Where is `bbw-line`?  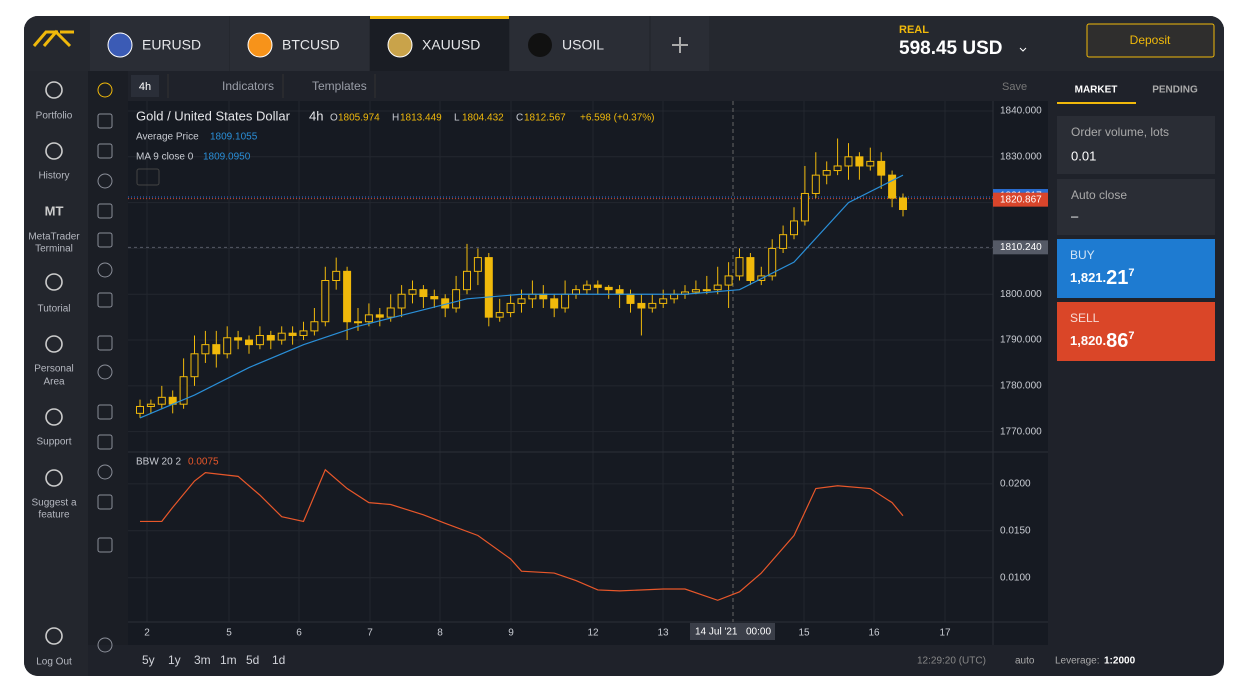
bbw-line is located at coordinates (522, 534).